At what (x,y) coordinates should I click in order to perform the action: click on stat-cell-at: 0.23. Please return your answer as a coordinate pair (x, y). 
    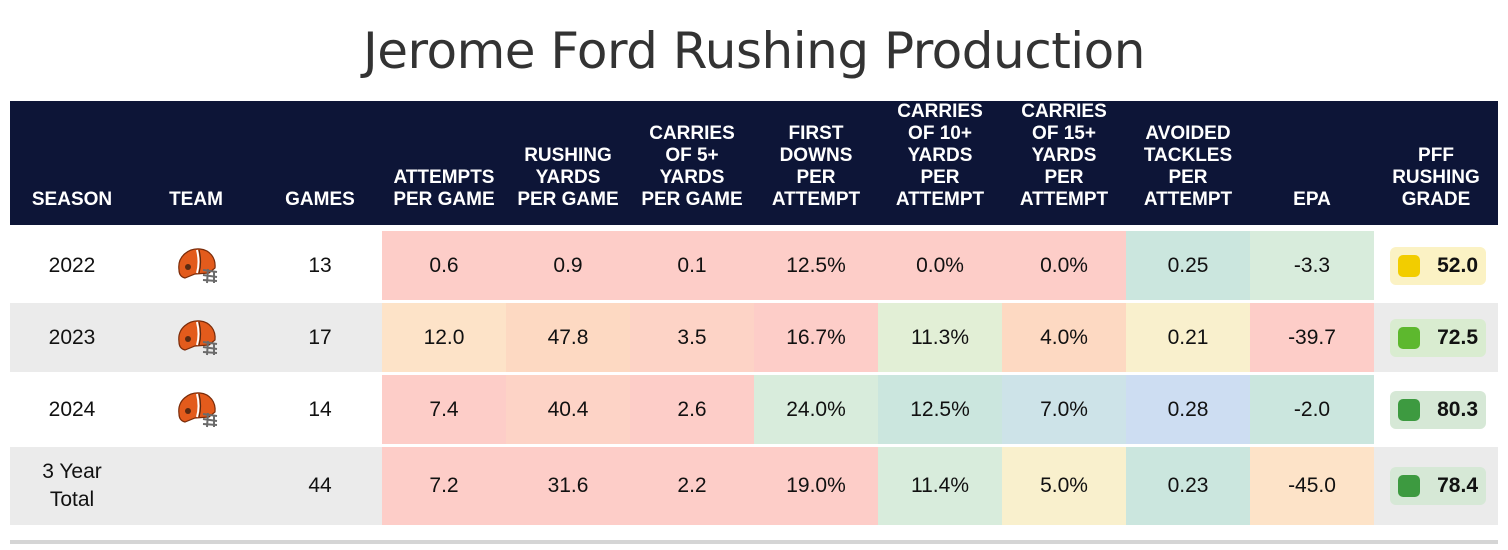
    Looking at the image, I should click on (1188, 484).